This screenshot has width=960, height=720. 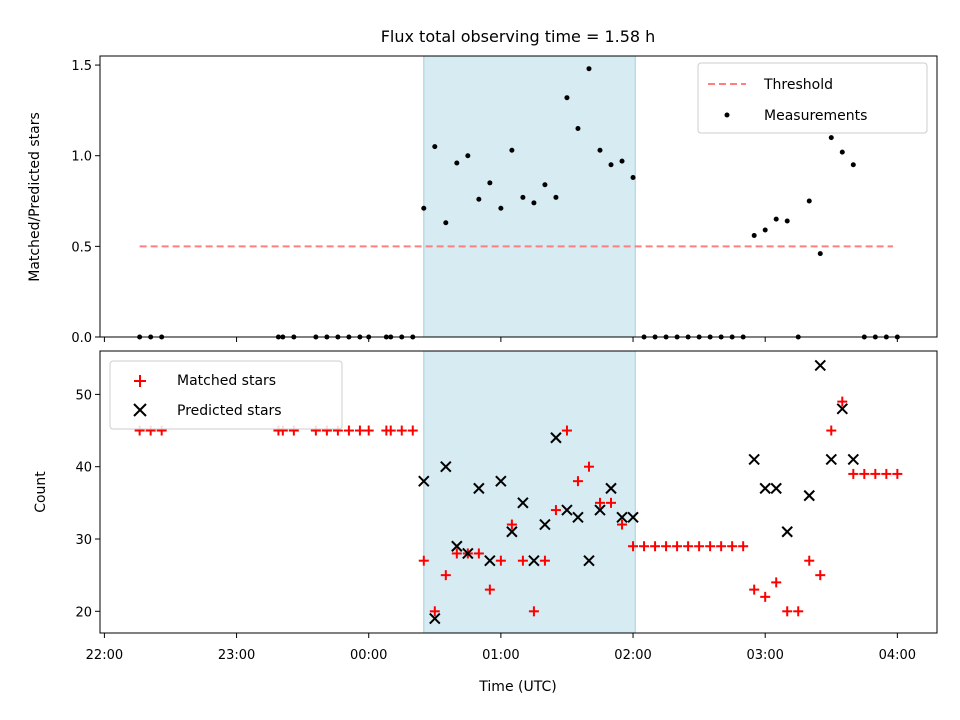 I want to click on bottom-shaded-interval, so click(x=529, y=492).